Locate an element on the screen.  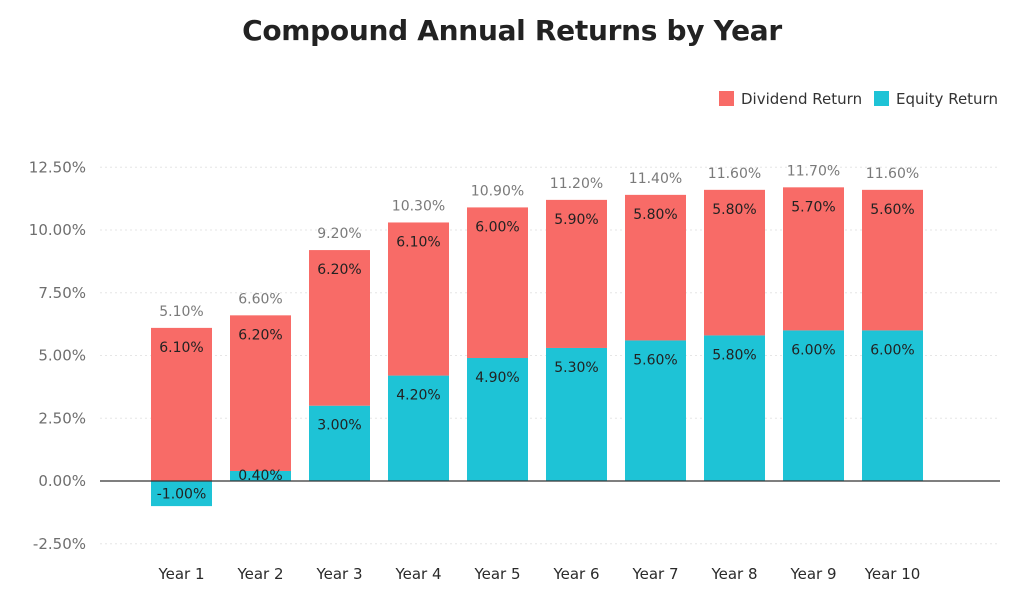
y-tick-label: 0.00% is located at coordinates (62, 481).